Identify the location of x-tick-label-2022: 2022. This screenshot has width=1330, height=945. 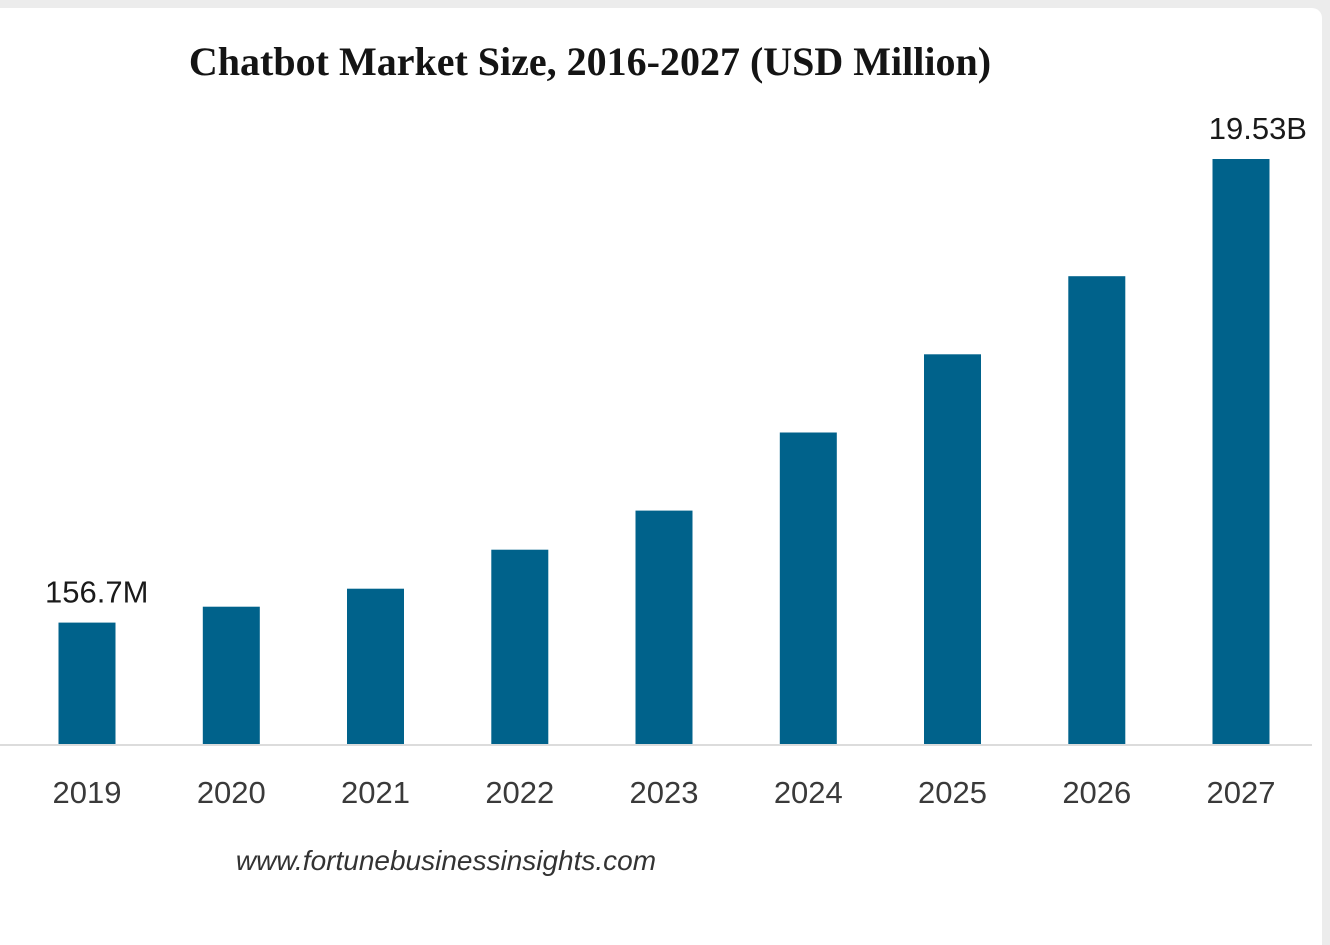
(519, 792).